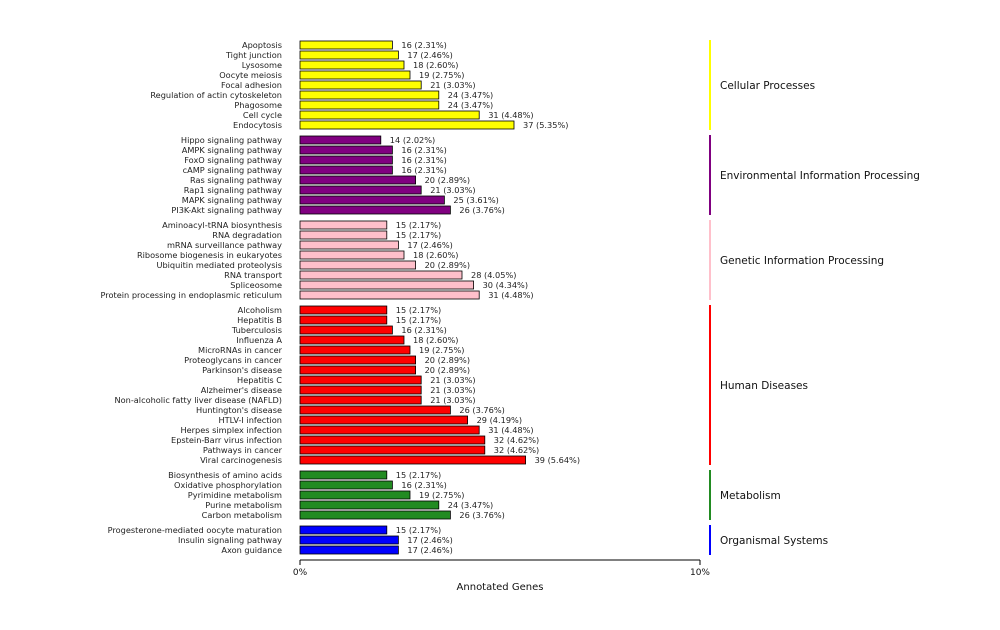 Image resolution: width=1000 pixels, height=630 pixels. What do you see at coordinates (228, 485) in the screenshot?
I see `category-label: Oxidative phosphorylation` at bounding box center [228, 485].